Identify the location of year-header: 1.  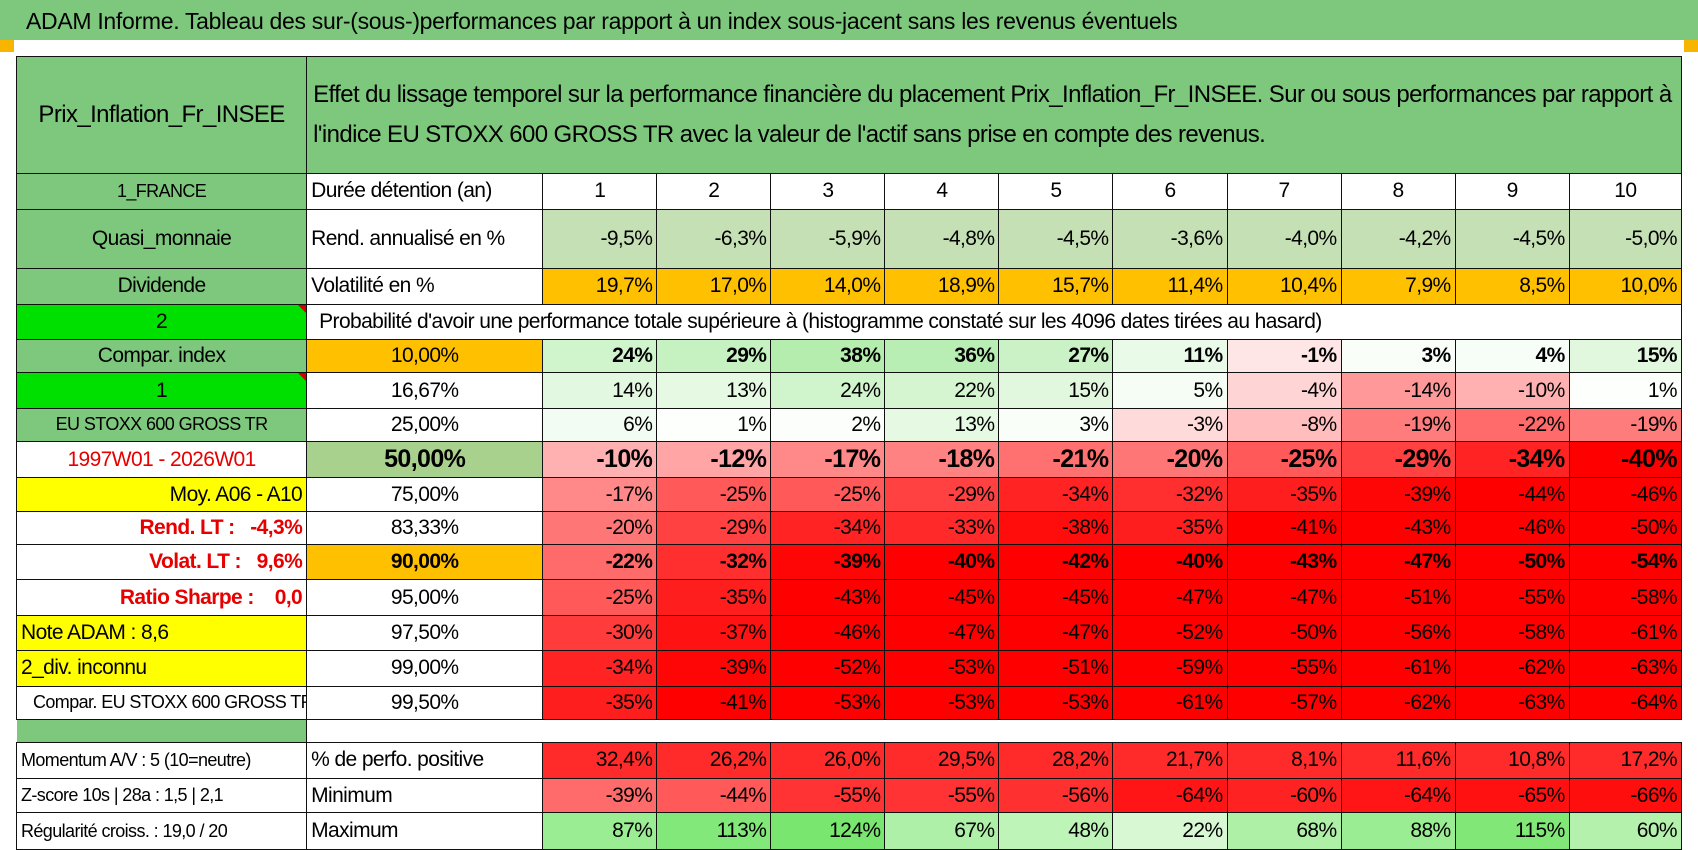
(600, 191).